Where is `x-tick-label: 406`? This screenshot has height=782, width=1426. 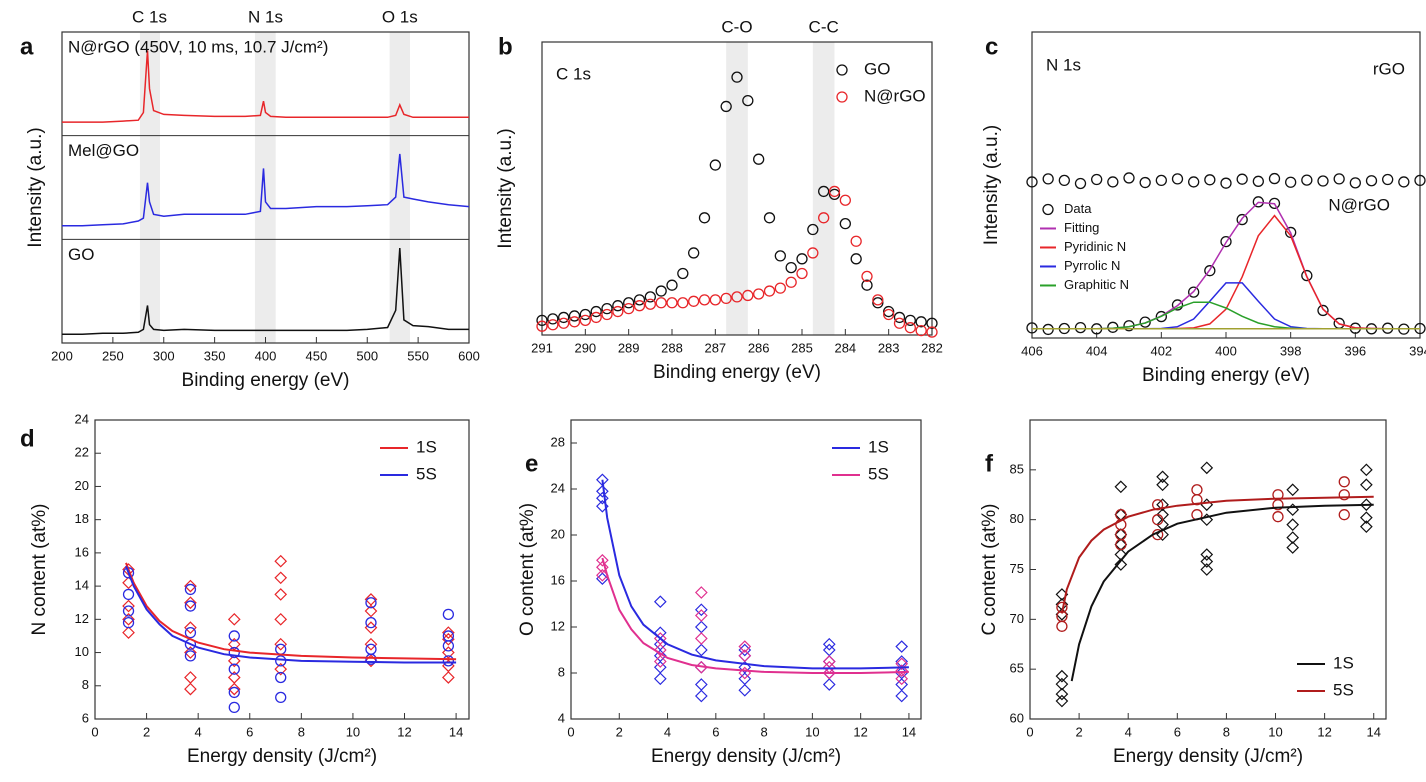
x-tick-label: 406 is located at coordinates (1032, 350).